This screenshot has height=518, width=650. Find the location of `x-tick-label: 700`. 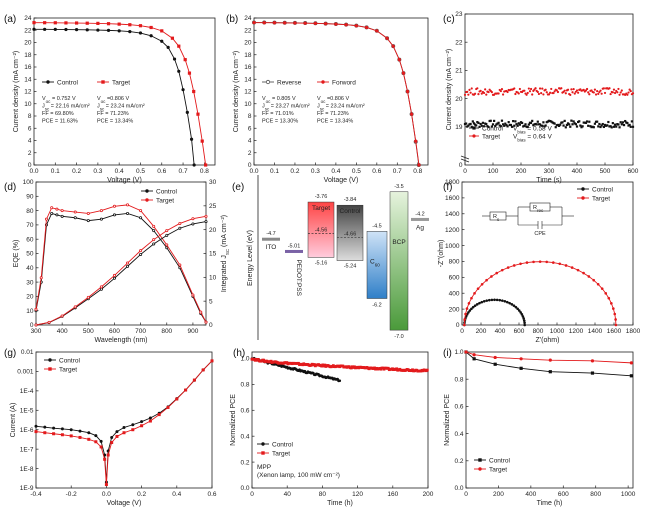

x-tick-label: 700 is located at coordinates (140, 331).